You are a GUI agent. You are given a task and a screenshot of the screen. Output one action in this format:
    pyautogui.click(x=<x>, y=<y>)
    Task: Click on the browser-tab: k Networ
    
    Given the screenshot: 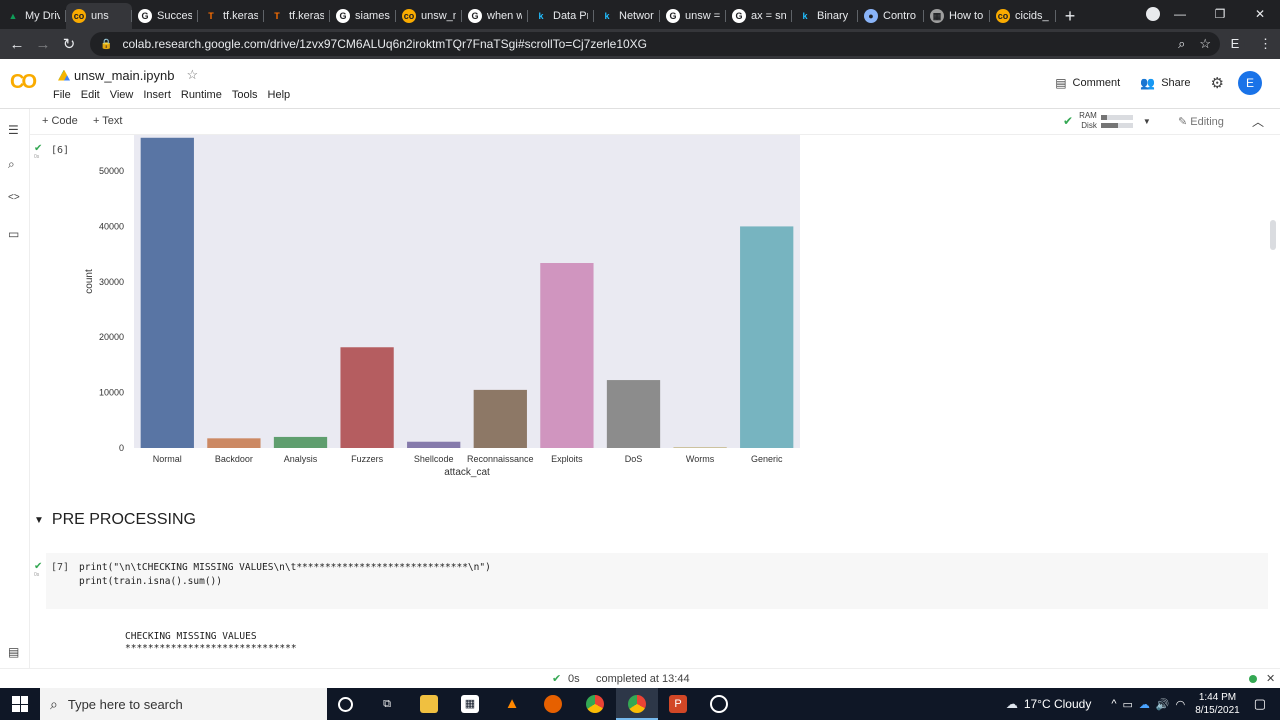 What is the action you would take?
    pyautogui.click(x=627, y=16)
    